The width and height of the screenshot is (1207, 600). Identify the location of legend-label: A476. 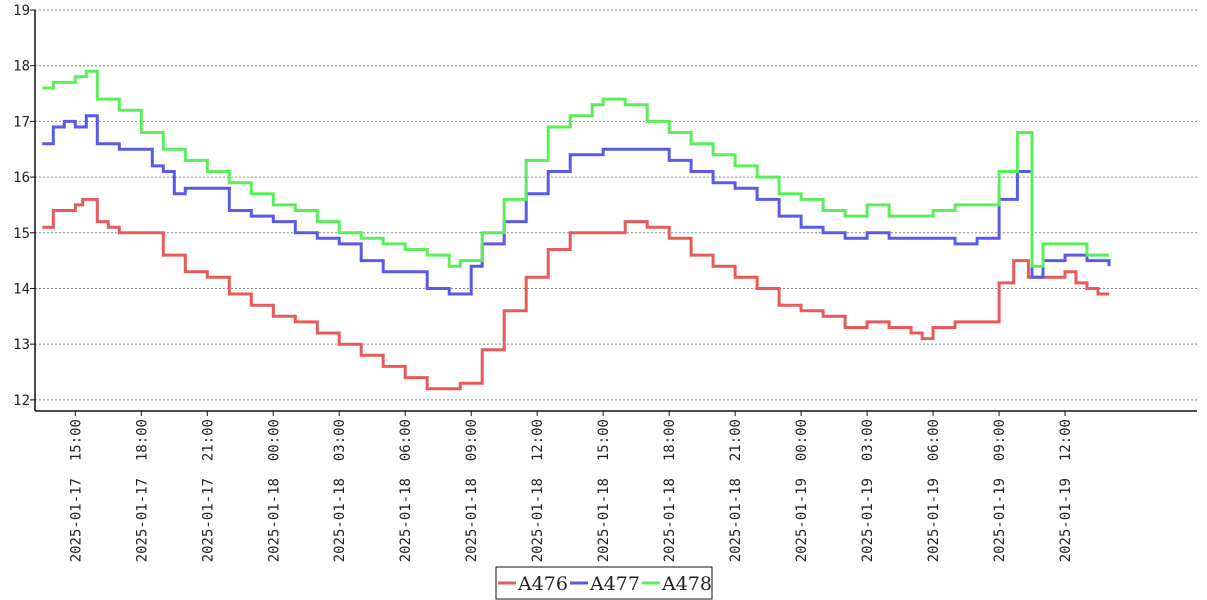
(542, 584).